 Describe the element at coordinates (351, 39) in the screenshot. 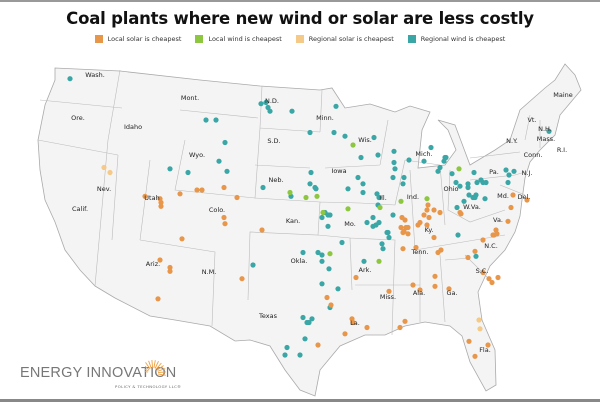

I see `legend-label: Regional solar is cheapest` at that location.